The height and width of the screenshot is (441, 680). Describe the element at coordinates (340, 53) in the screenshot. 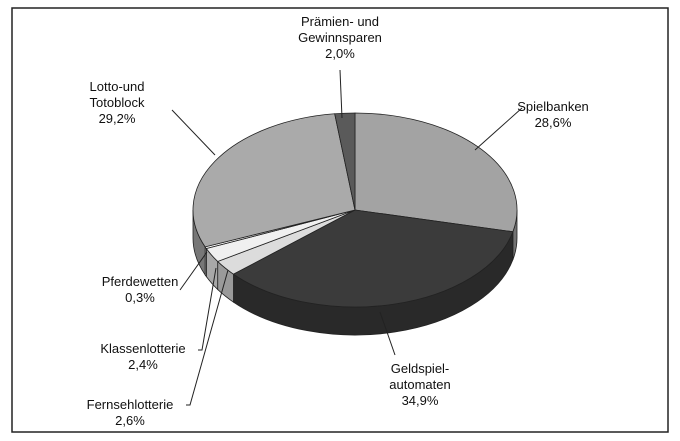

I see `value-label: 2,0%` at that location.